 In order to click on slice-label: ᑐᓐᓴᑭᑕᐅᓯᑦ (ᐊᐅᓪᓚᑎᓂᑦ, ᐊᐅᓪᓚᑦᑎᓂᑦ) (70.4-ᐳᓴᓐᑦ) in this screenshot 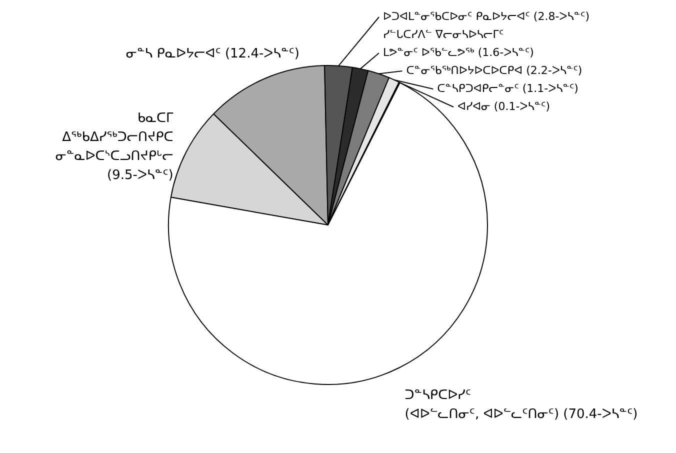, I will do `click(521, 405)`.